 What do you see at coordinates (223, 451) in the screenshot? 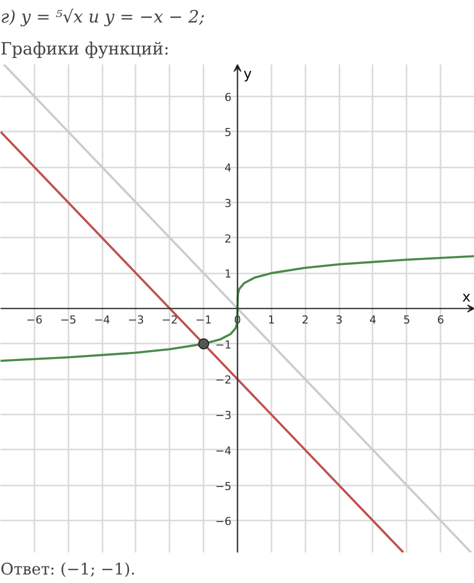
I see `y-tick-label: −4` at bounding box center [223, 451].